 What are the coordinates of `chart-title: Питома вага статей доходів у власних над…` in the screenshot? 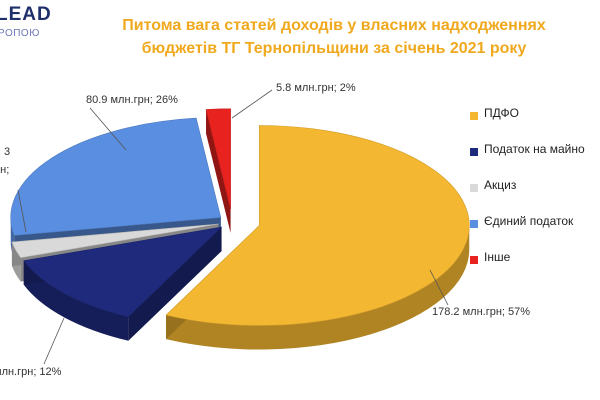 It's located at (332, 37).